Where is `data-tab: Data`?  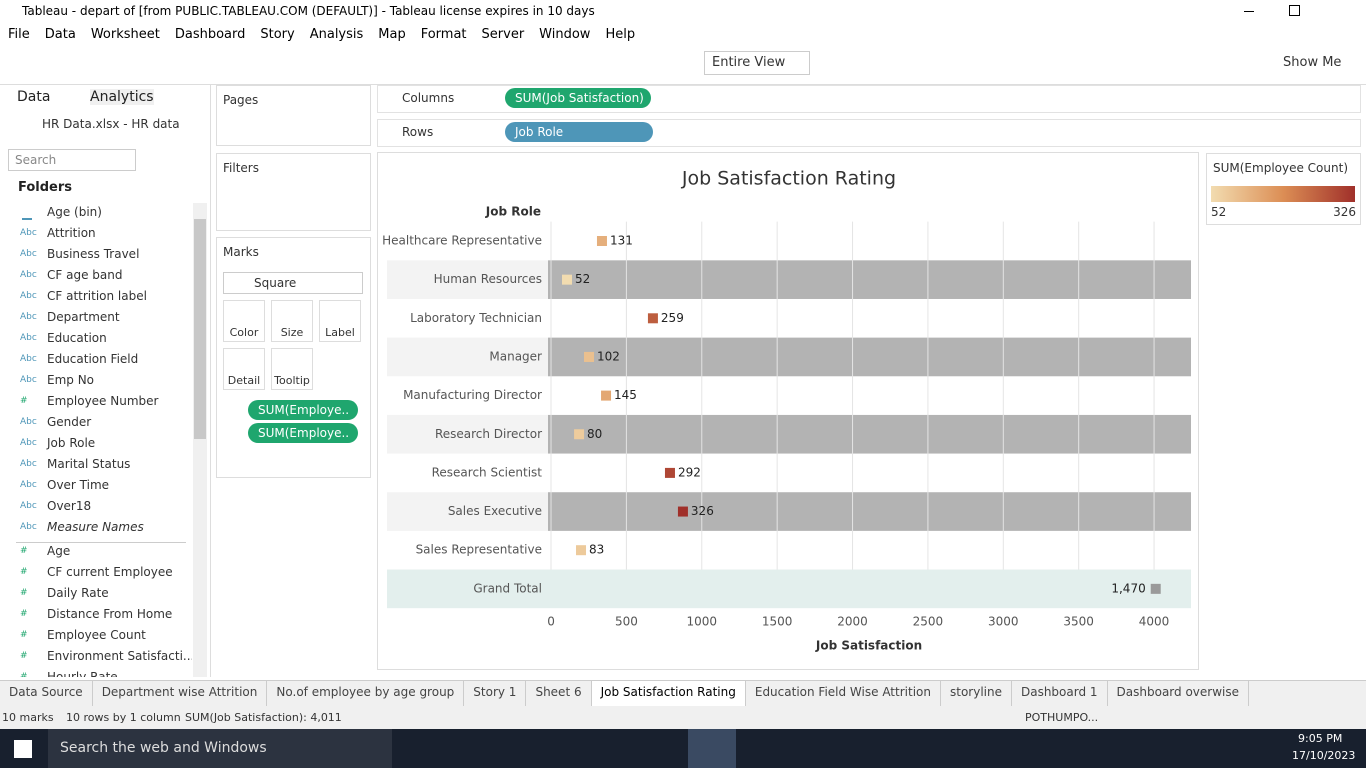 data-tab: Data is located at coordinates (34, 97).